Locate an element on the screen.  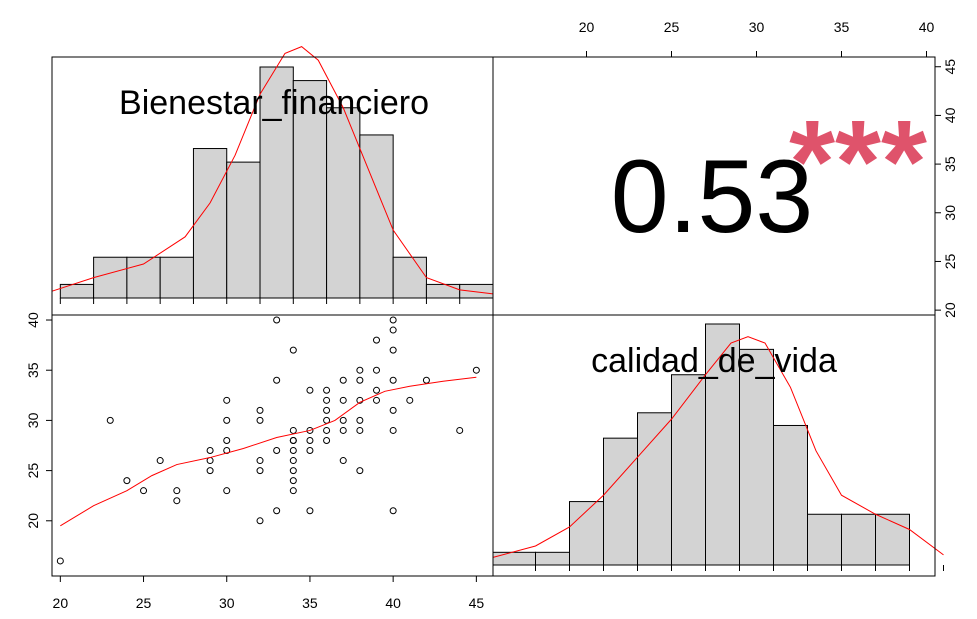
top-tick-label: 40 is located at coordinates (927, 27).